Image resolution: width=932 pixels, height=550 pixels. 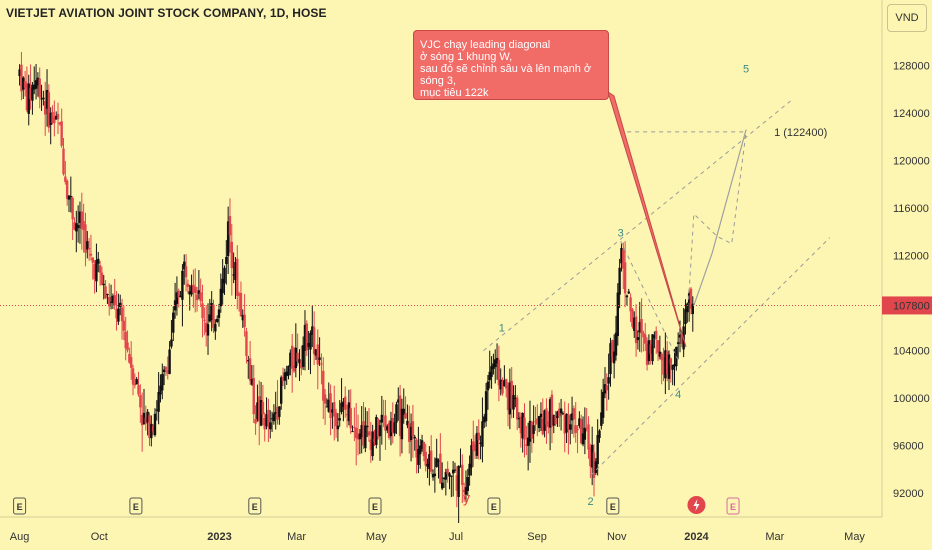 I want to click on y-tick-label: 100000, so click(x=911, y=399).